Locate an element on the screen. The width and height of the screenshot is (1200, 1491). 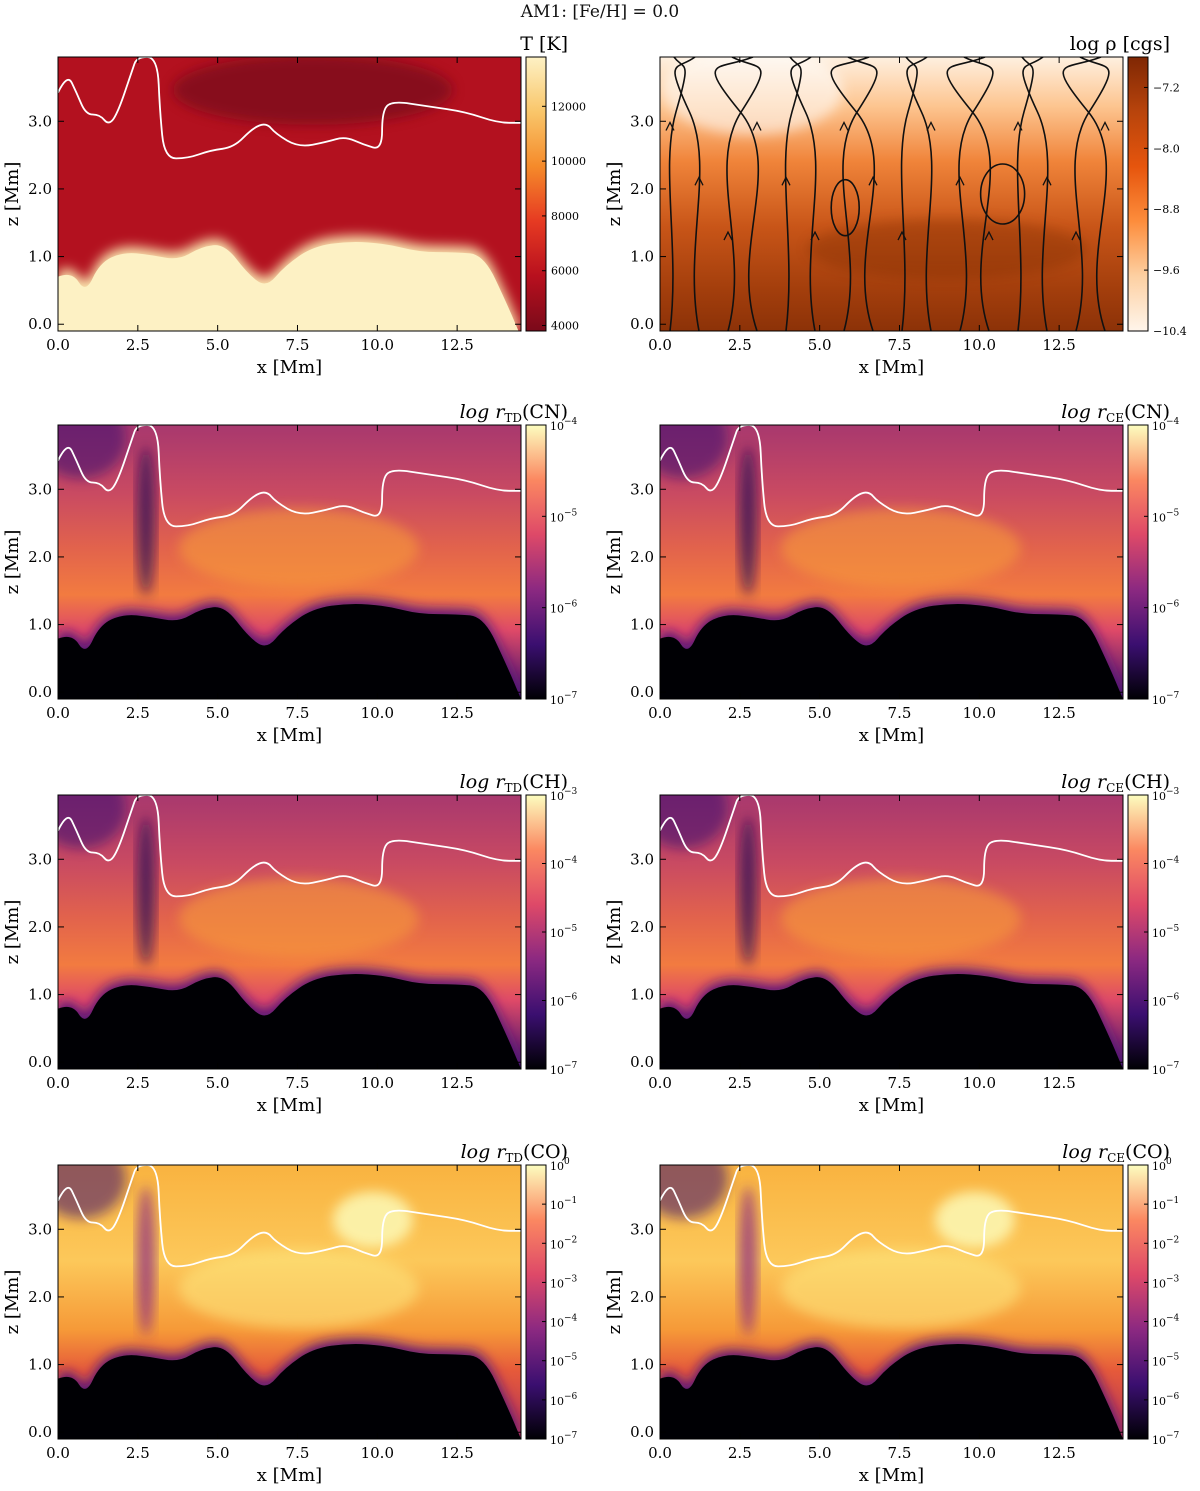
colorbar-tick-label: −9.6 is located at coordinates (1166, 270).